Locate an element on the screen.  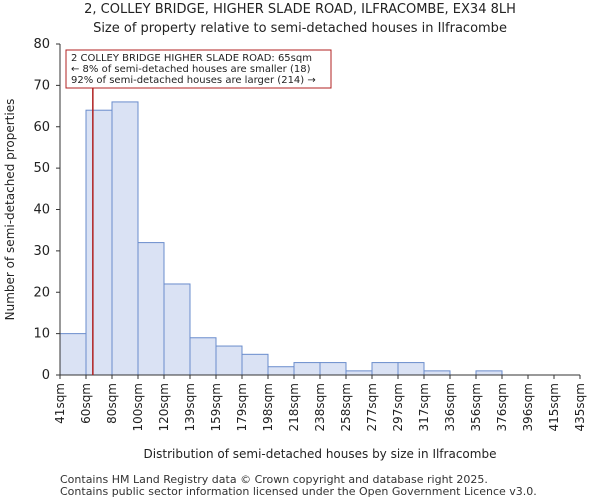
x-tick-label: 376sqm is located at coordinates (502, 407).